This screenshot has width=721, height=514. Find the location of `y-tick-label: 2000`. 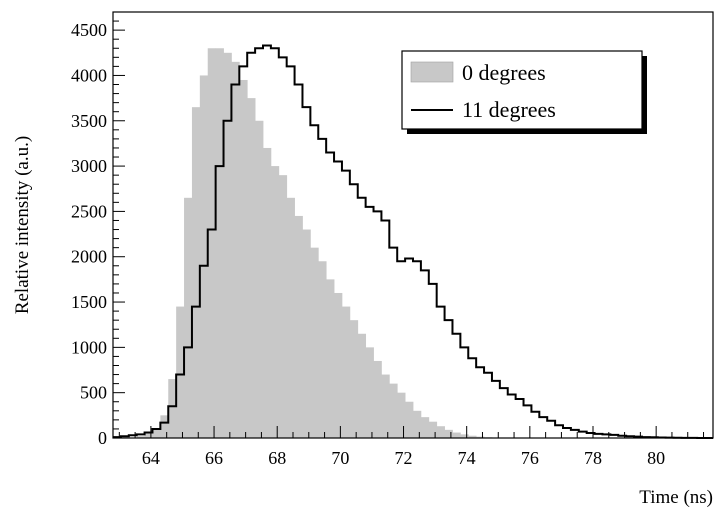

y-tick-label: 2000 is located at coordinates (89, 257).